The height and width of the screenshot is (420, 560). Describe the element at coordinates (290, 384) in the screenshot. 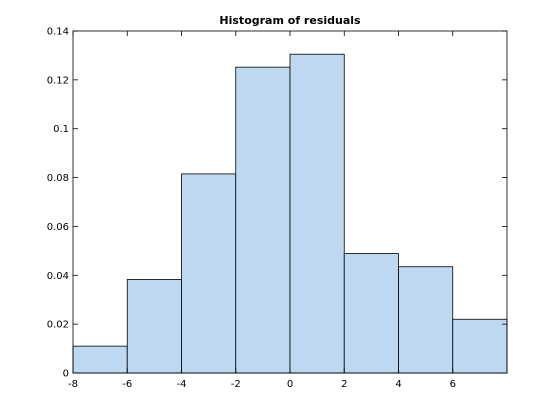

I see `x-tick-label-4: 0` at that location.